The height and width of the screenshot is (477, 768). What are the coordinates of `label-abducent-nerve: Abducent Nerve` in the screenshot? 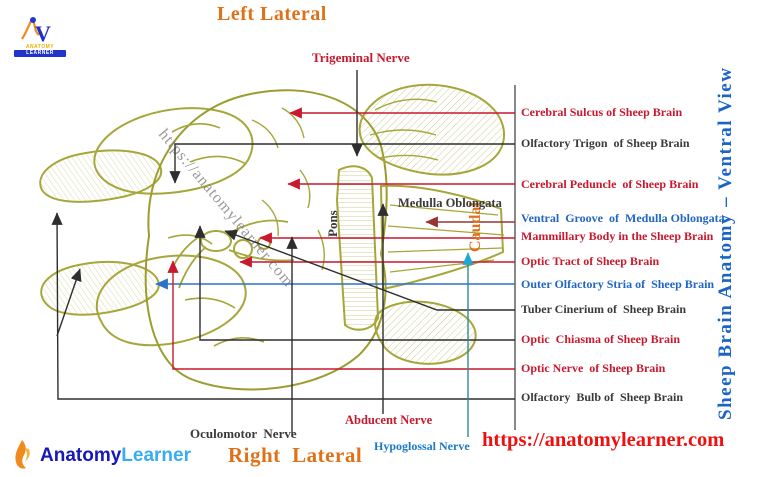 It's located at (389, 420).